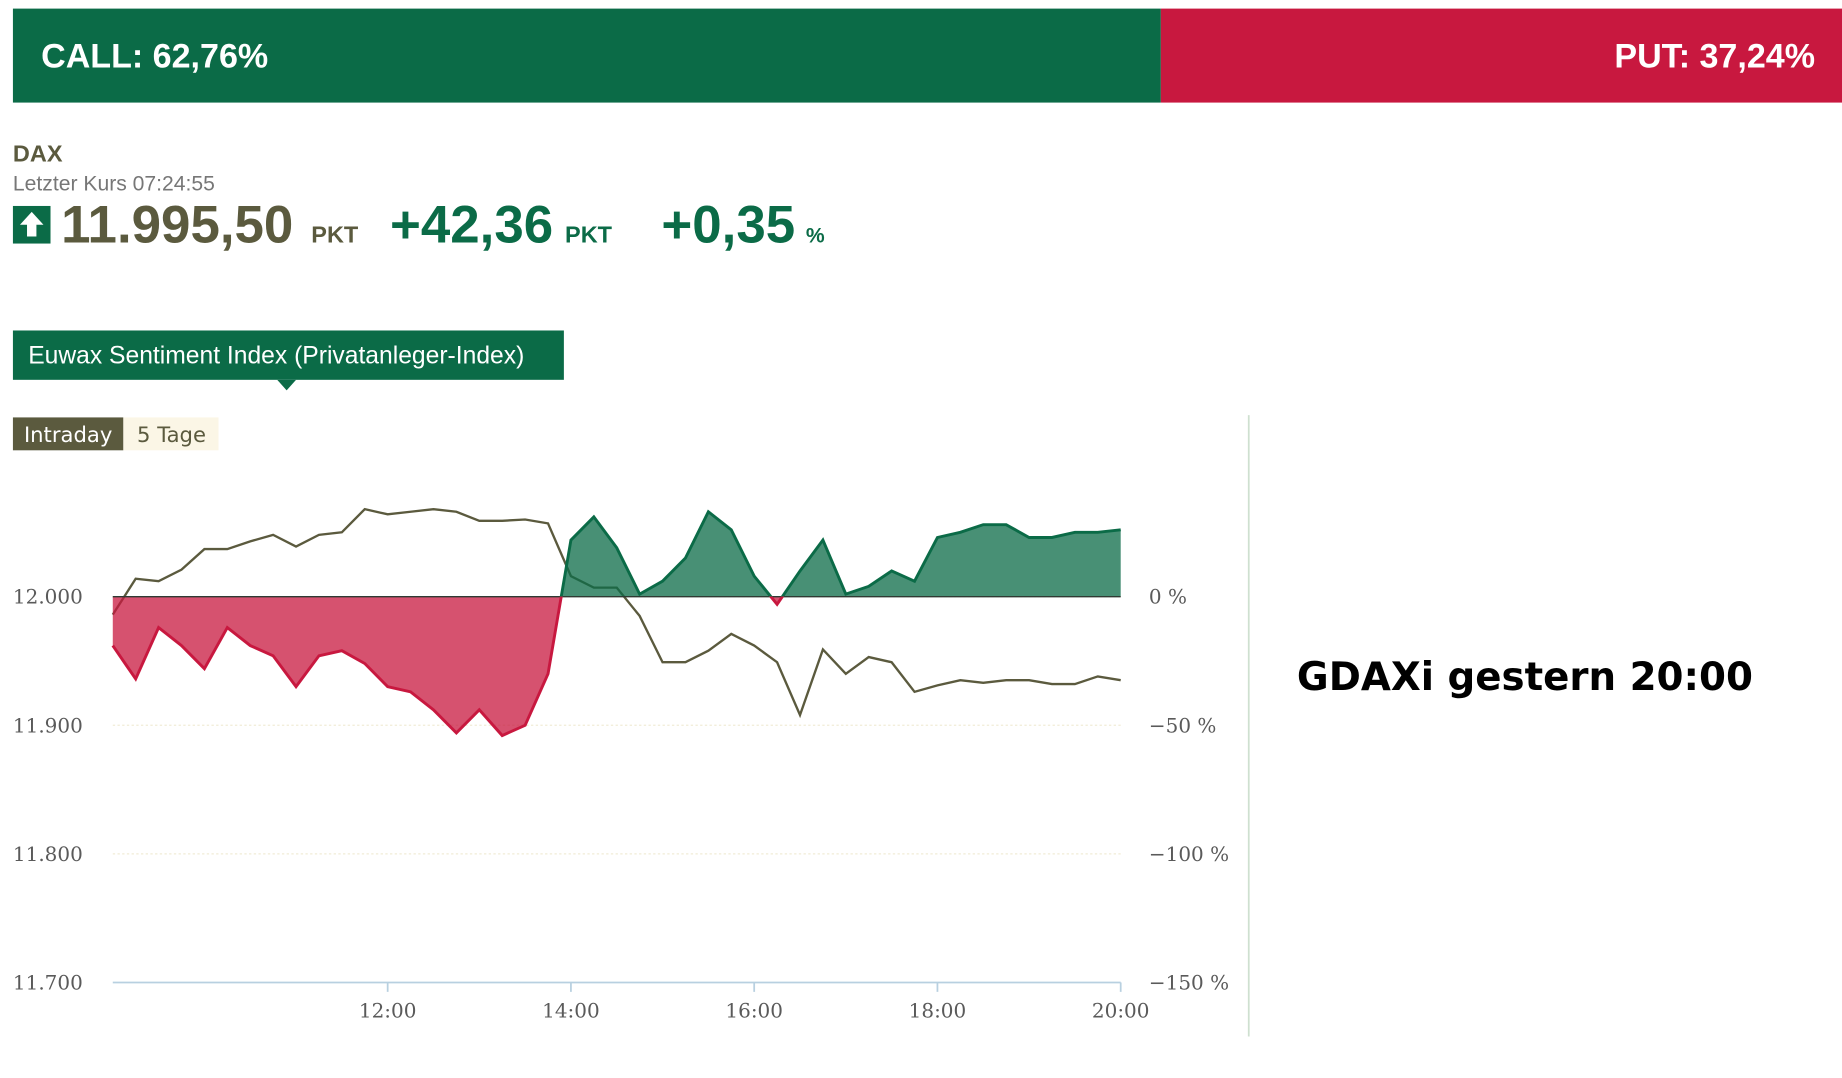  I want to click on call-bar, so click(586, 55).